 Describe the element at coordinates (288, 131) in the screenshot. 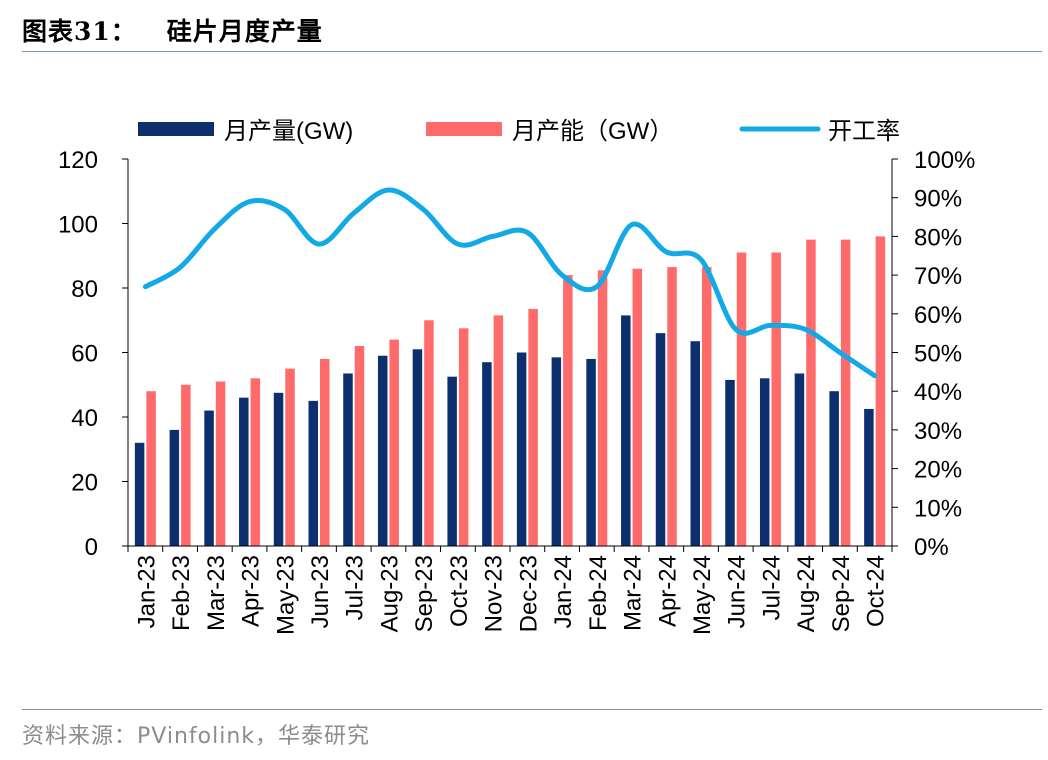

I see `legend-label-production: 月产量(GW)` at that location.